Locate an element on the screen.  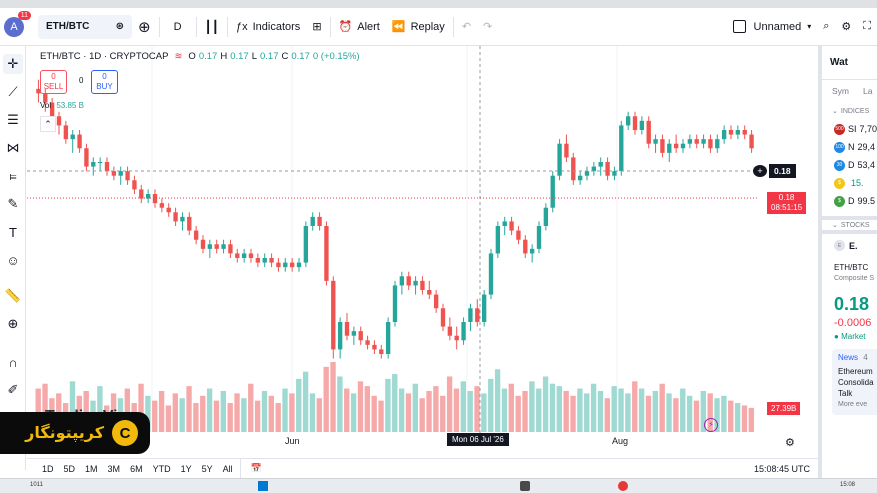
layout-button: Unnamed ▾ is located at coordinates (772, 27).